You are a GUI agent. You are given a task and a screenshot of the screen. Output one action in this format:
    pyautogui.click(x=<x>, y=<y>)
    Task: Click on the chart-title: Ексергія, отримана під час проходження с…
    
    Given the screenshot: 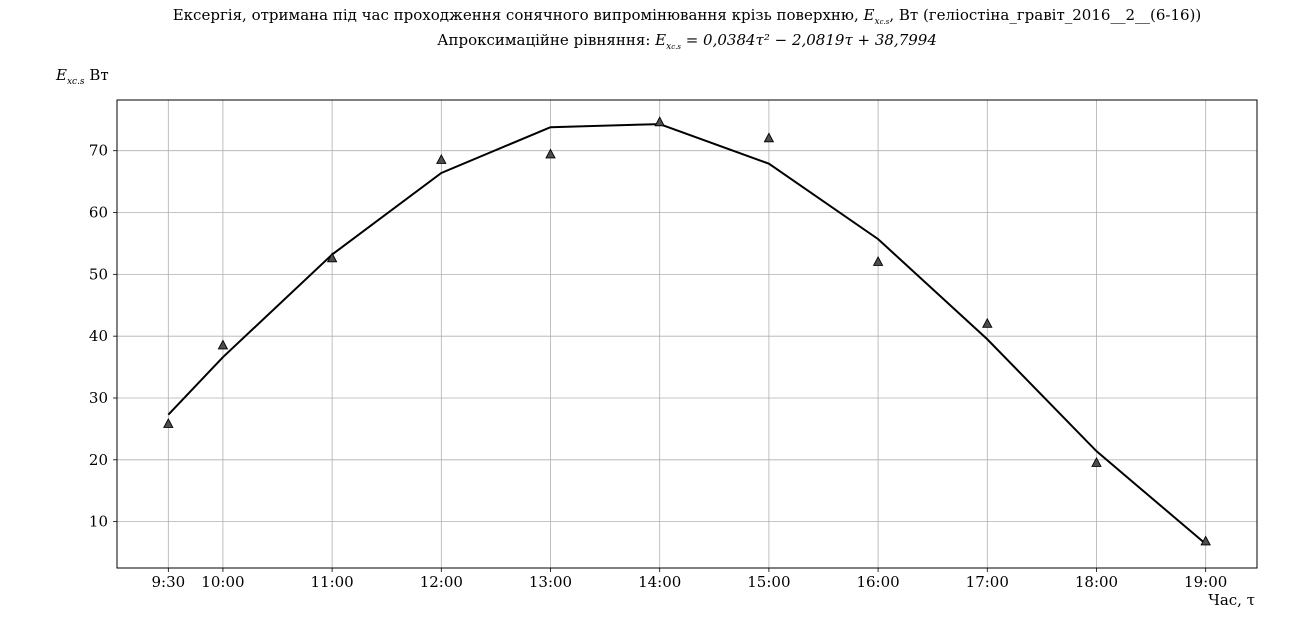 What is the action you would take?
    pyautogui.click(x=687, y=16)
    